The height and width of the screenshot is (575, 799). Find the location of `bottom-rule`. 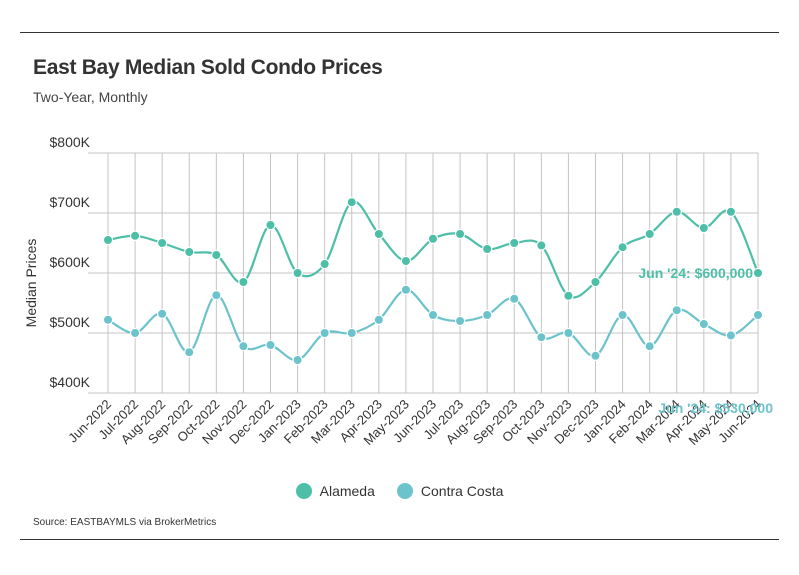

bottom-rule is located at coordinates (399, 539).